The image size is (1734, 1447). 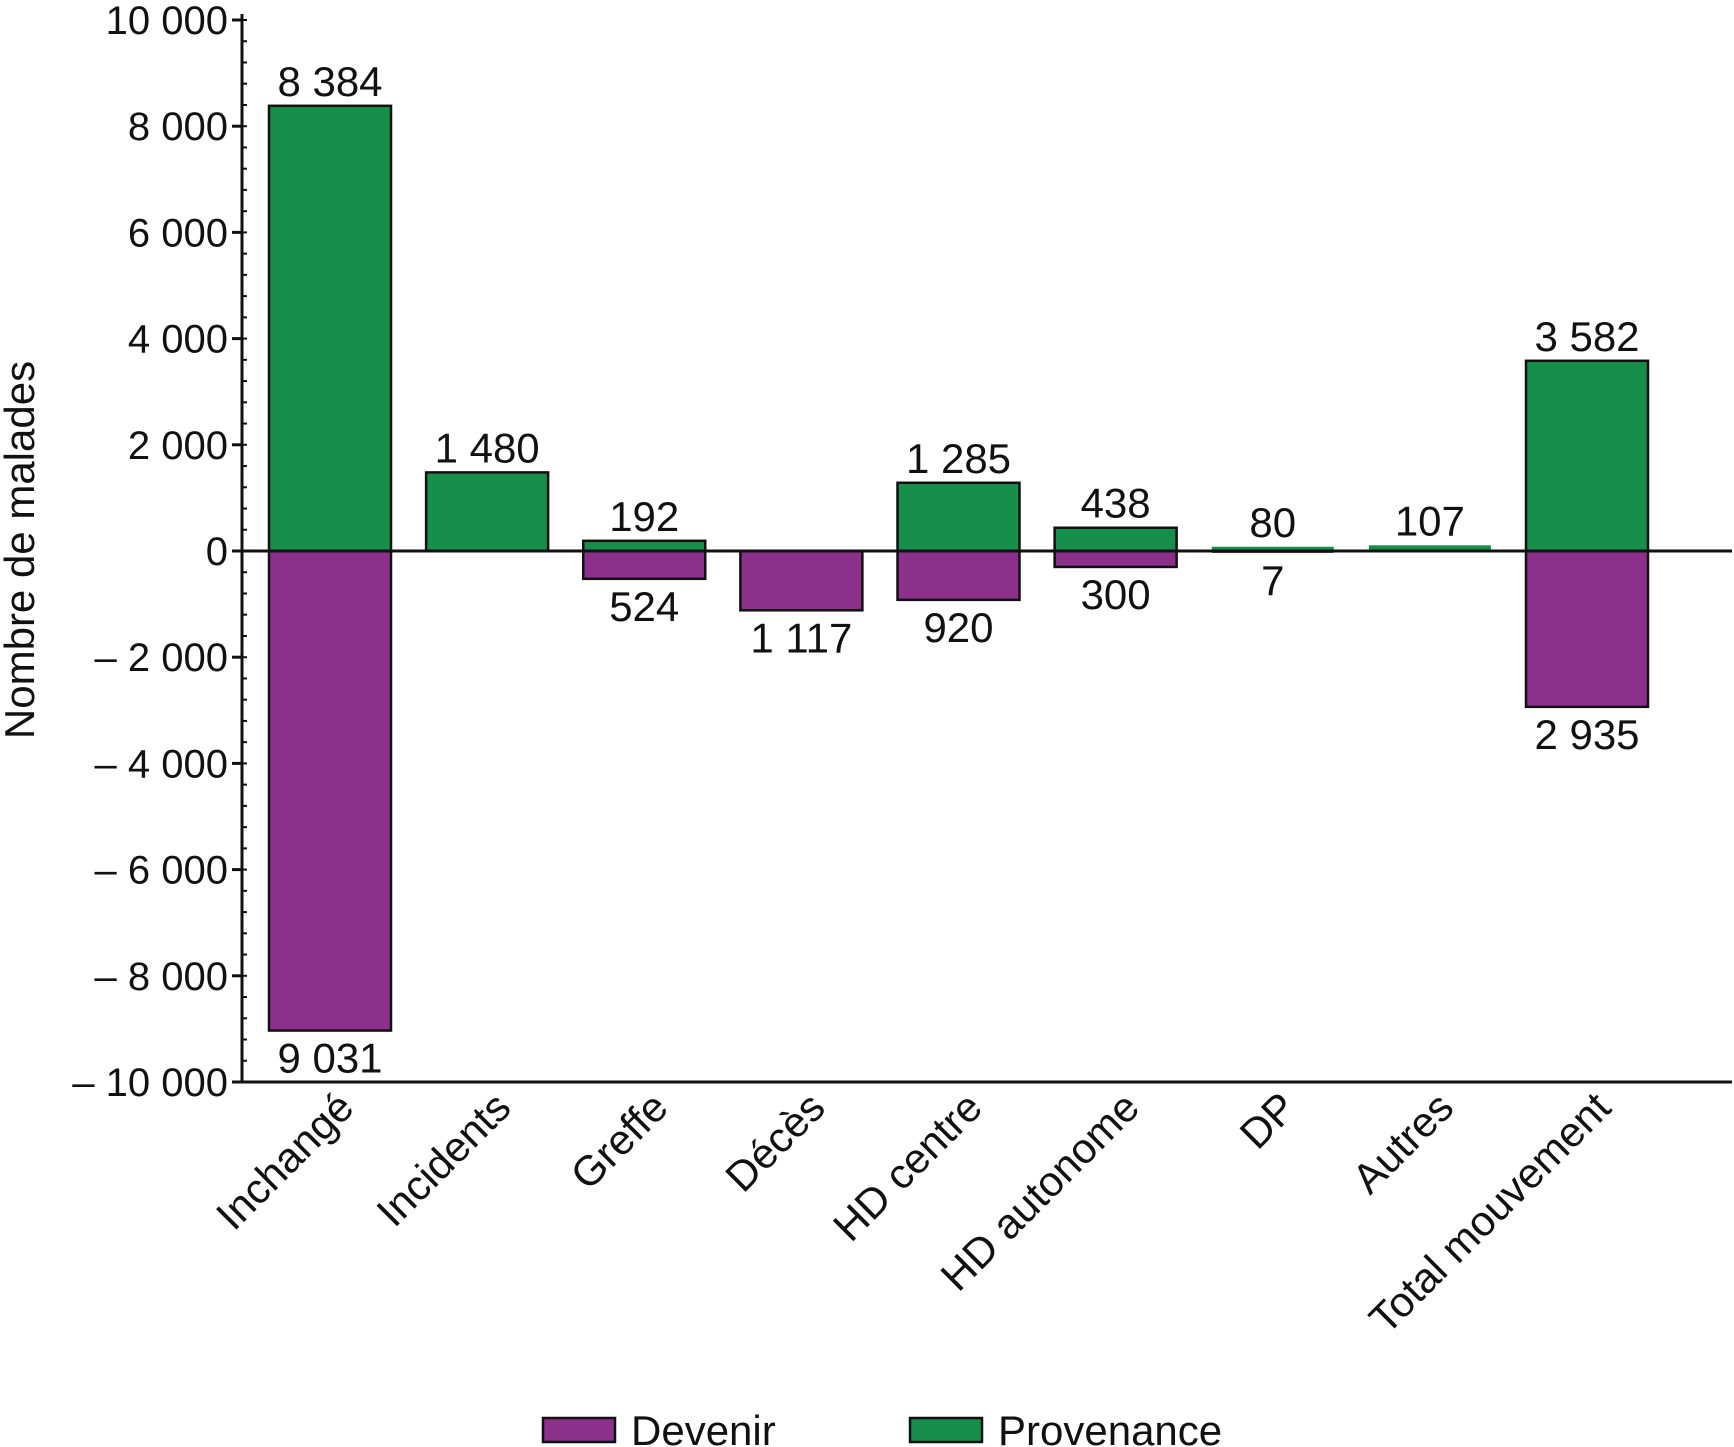 I want to click on y-tick-label: – 4 000, so click(x=161, y=764).